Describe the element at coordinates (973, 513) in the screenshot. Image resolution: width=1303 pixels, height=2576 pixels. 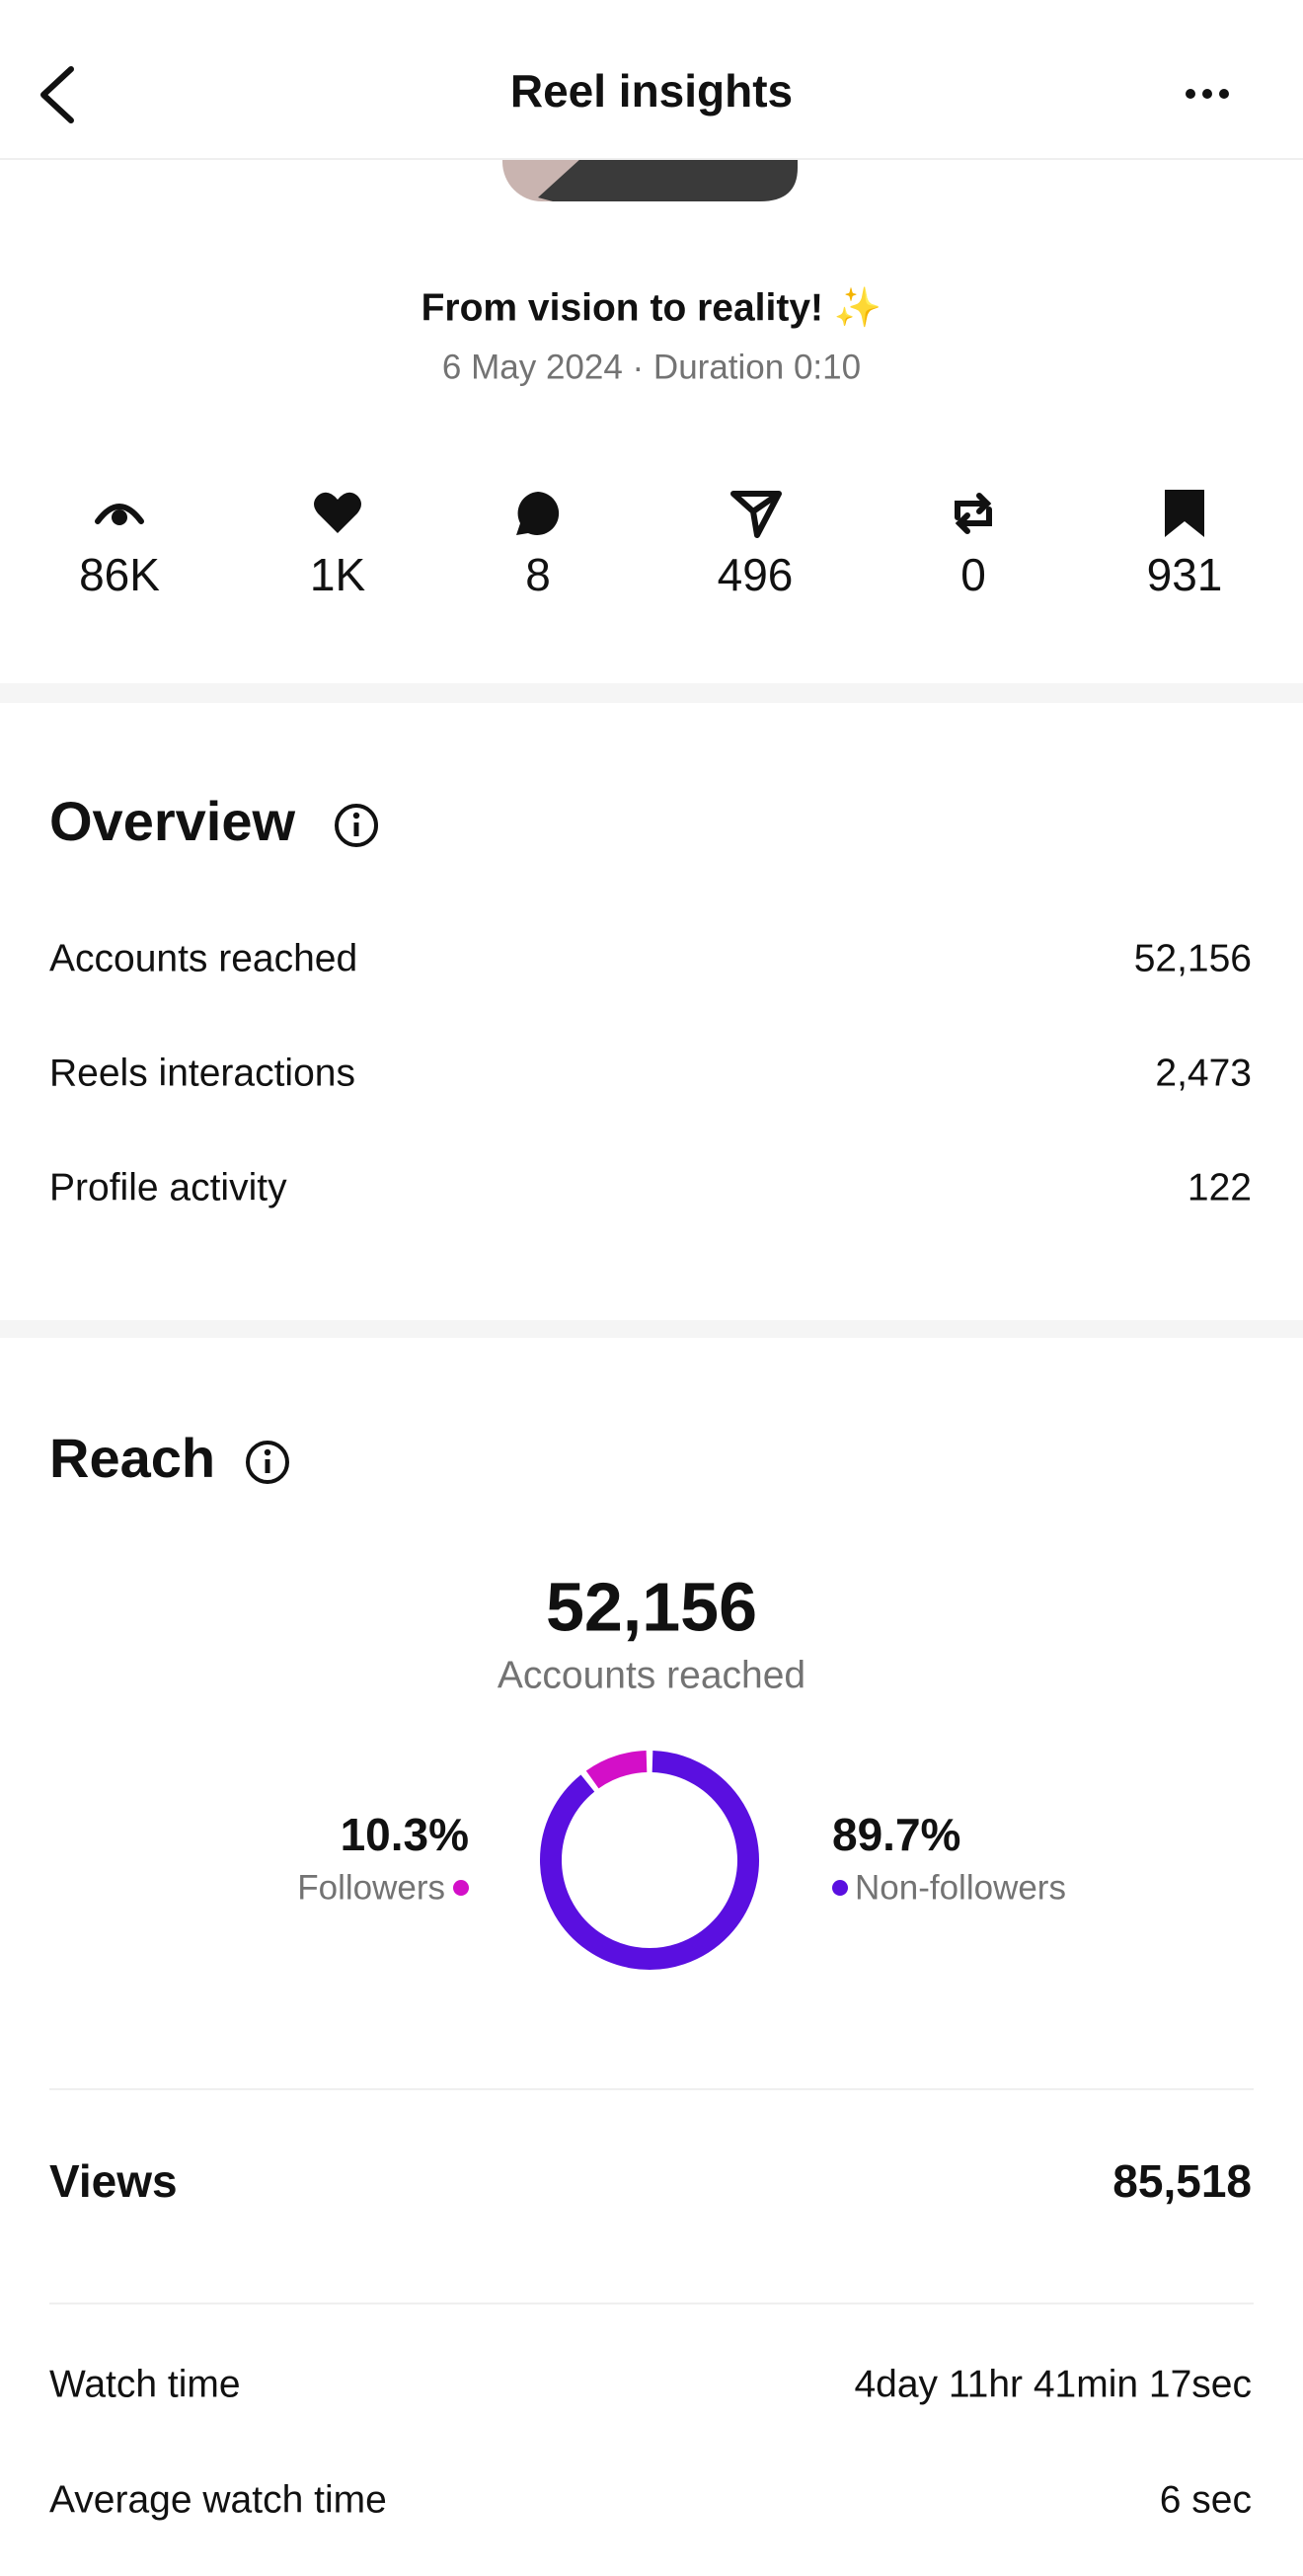
I see `reposts-icon` at that location.